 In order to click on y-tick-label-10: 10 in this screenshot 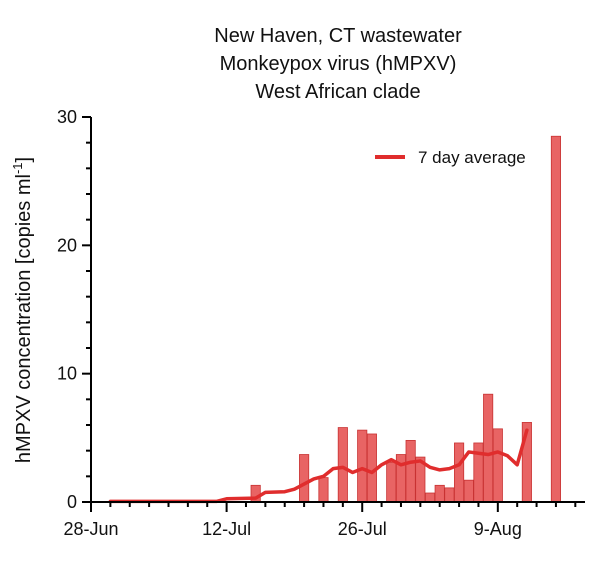, I will do `click(67, 374)`.